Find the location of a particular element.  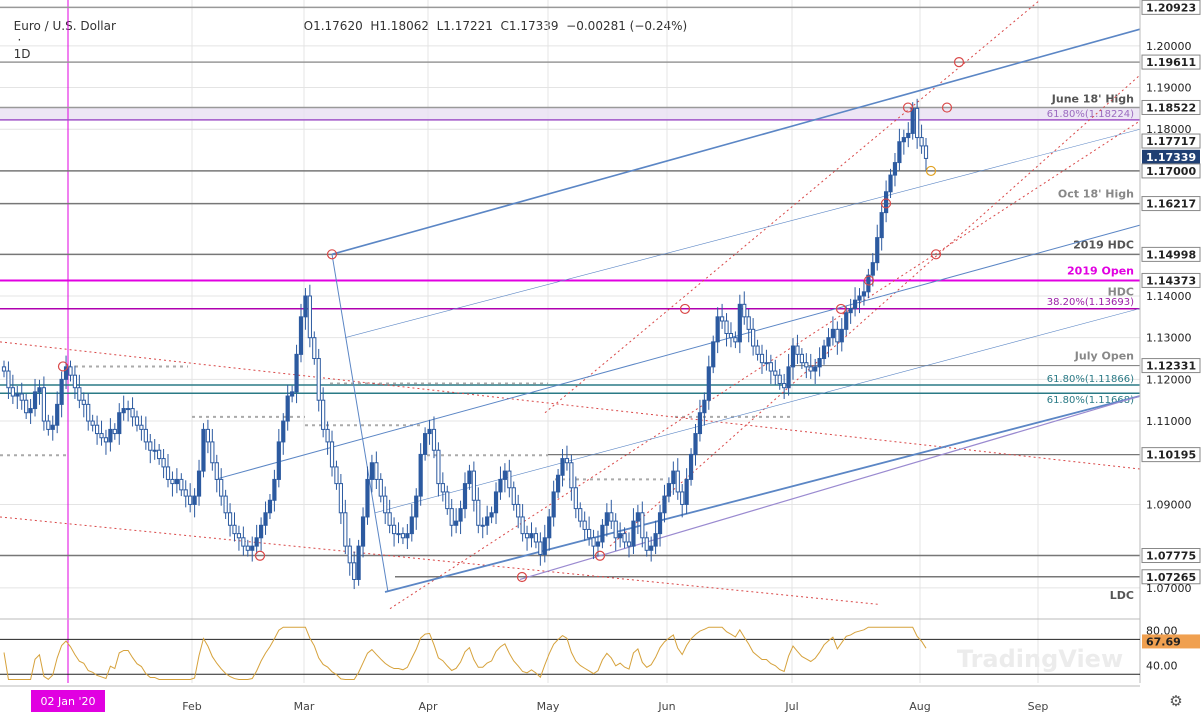

symbol-name: Euro / U.S. Dollar is located at coordinates (64, 26).